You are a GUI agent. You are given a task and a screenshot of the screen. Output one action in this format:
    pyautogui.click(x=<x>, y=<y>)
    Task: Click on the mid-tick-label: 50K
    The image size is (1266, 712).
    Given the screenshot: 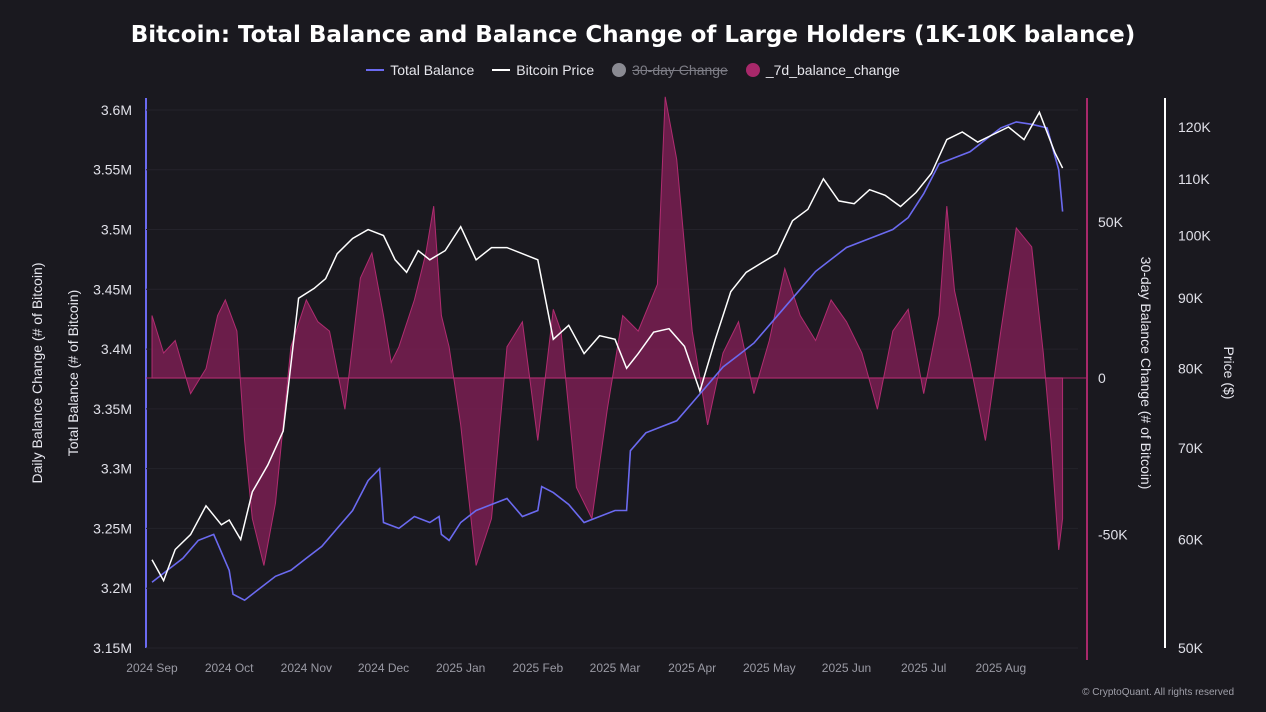 What is the action you would take?
    pyautogui.click(x=1111, y=222)
    